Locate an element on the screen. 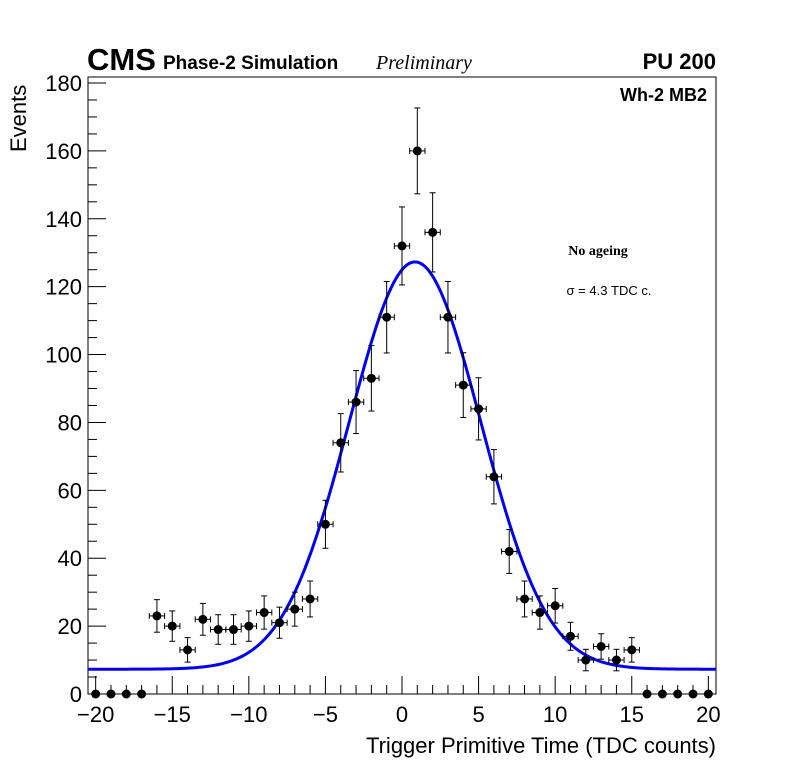 Image resolution: width=796 pixels, height=772 pixels. x-tick-label: −10 is located at coordinates (248, 714).